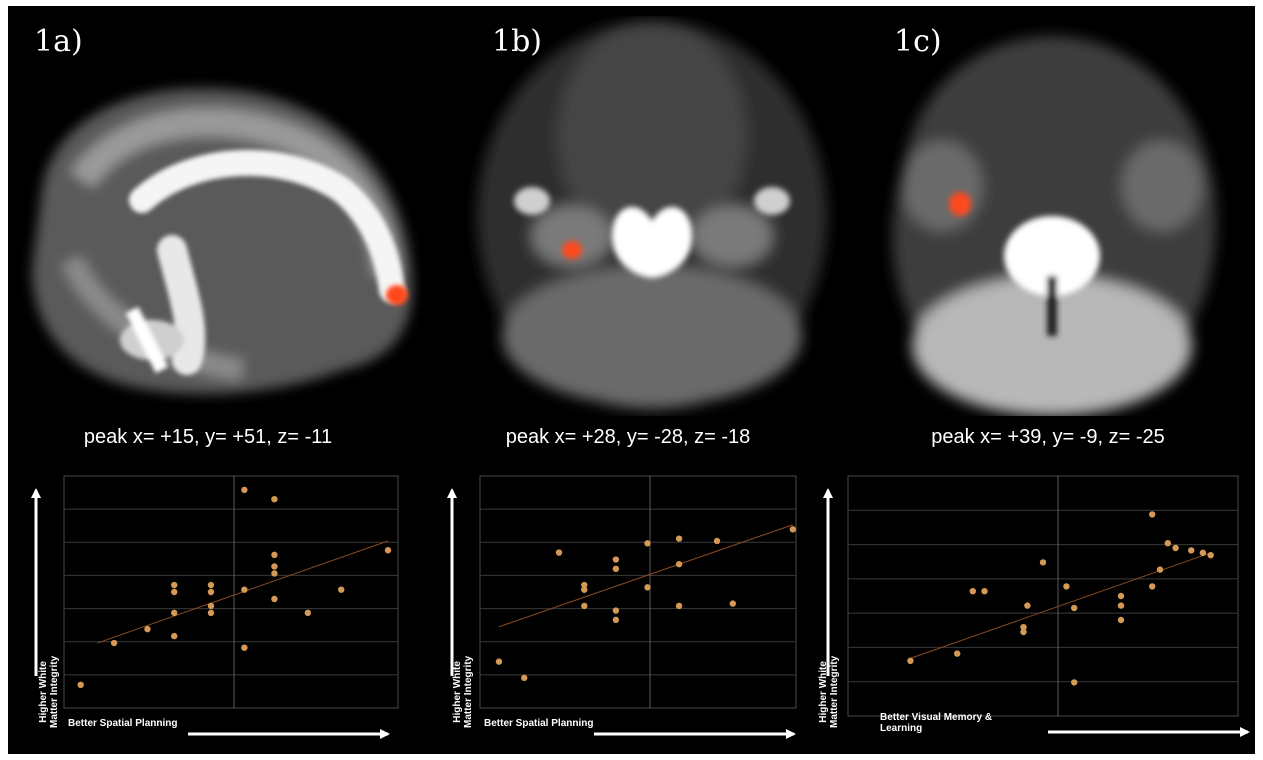  What do you see at coordinates (123, 723) in the screenshot?
I see `x-axis-label-1a: Better Spatial Planning` at bounding box center [123, 723].